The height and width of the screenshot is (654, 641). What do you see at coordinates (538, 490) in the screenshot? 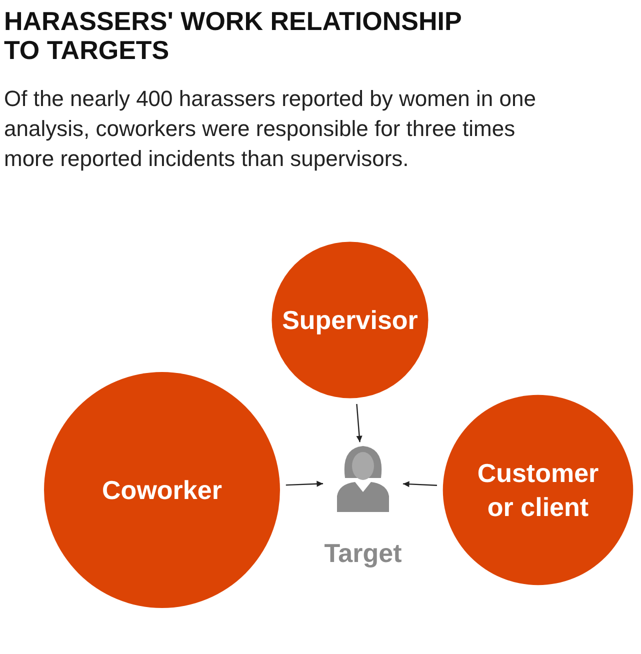
I see `x-tick-label: Customer or client` at bounding box center [538, 490].